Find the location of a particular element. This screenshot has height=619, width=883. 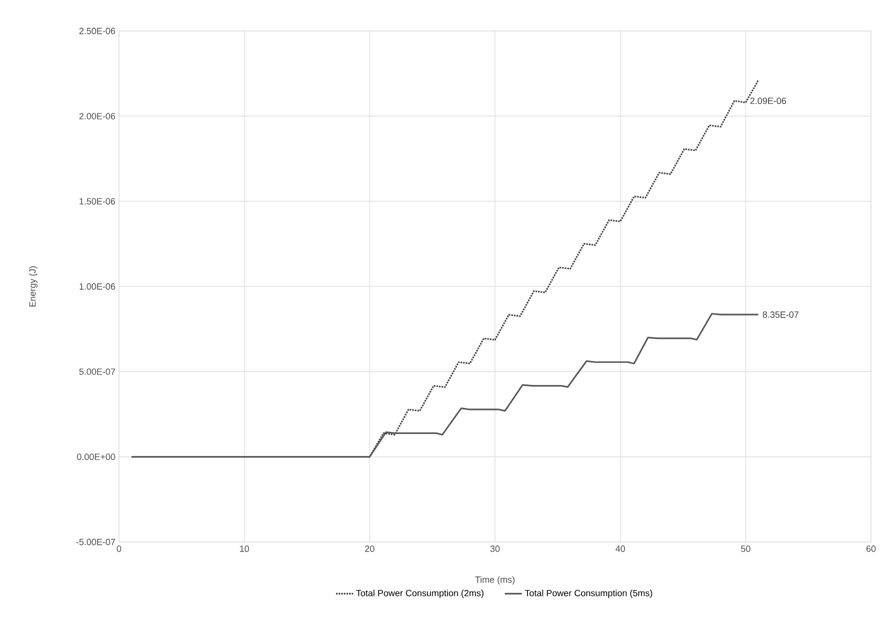

x-tick-label: 60 is located at coordinates (871, 549).